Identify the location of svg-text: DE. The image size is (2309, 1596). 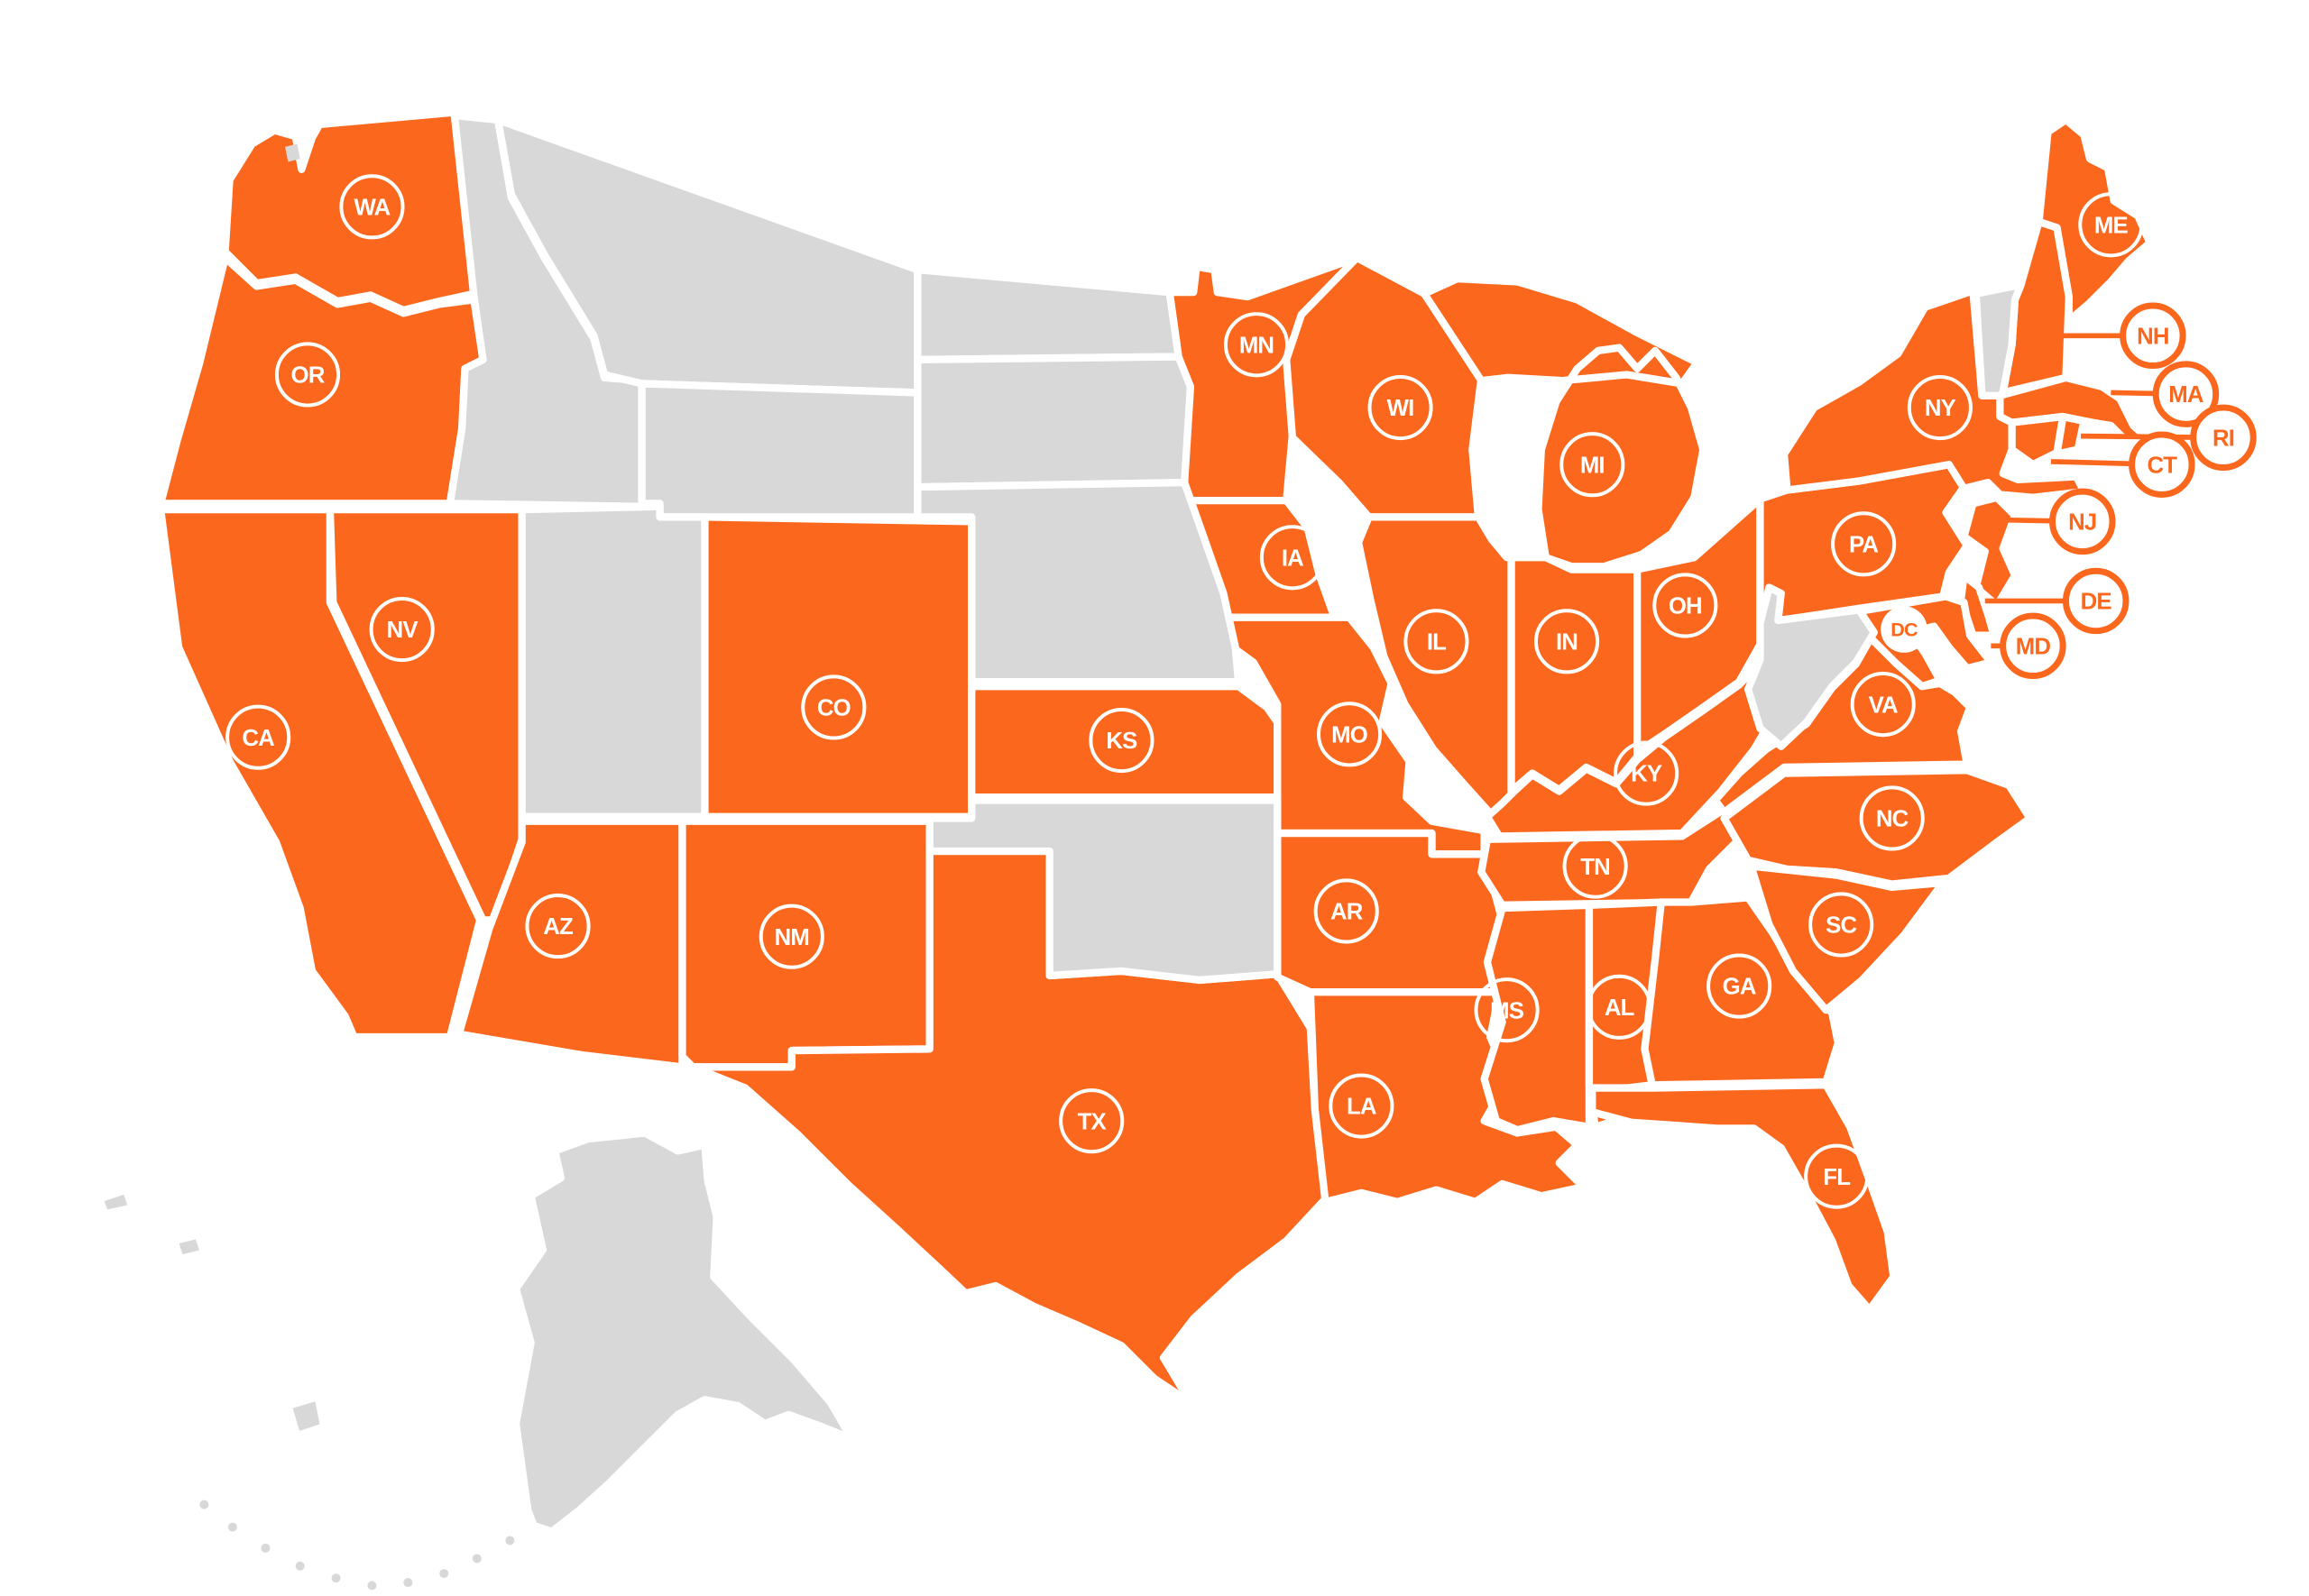
(2096, 602).